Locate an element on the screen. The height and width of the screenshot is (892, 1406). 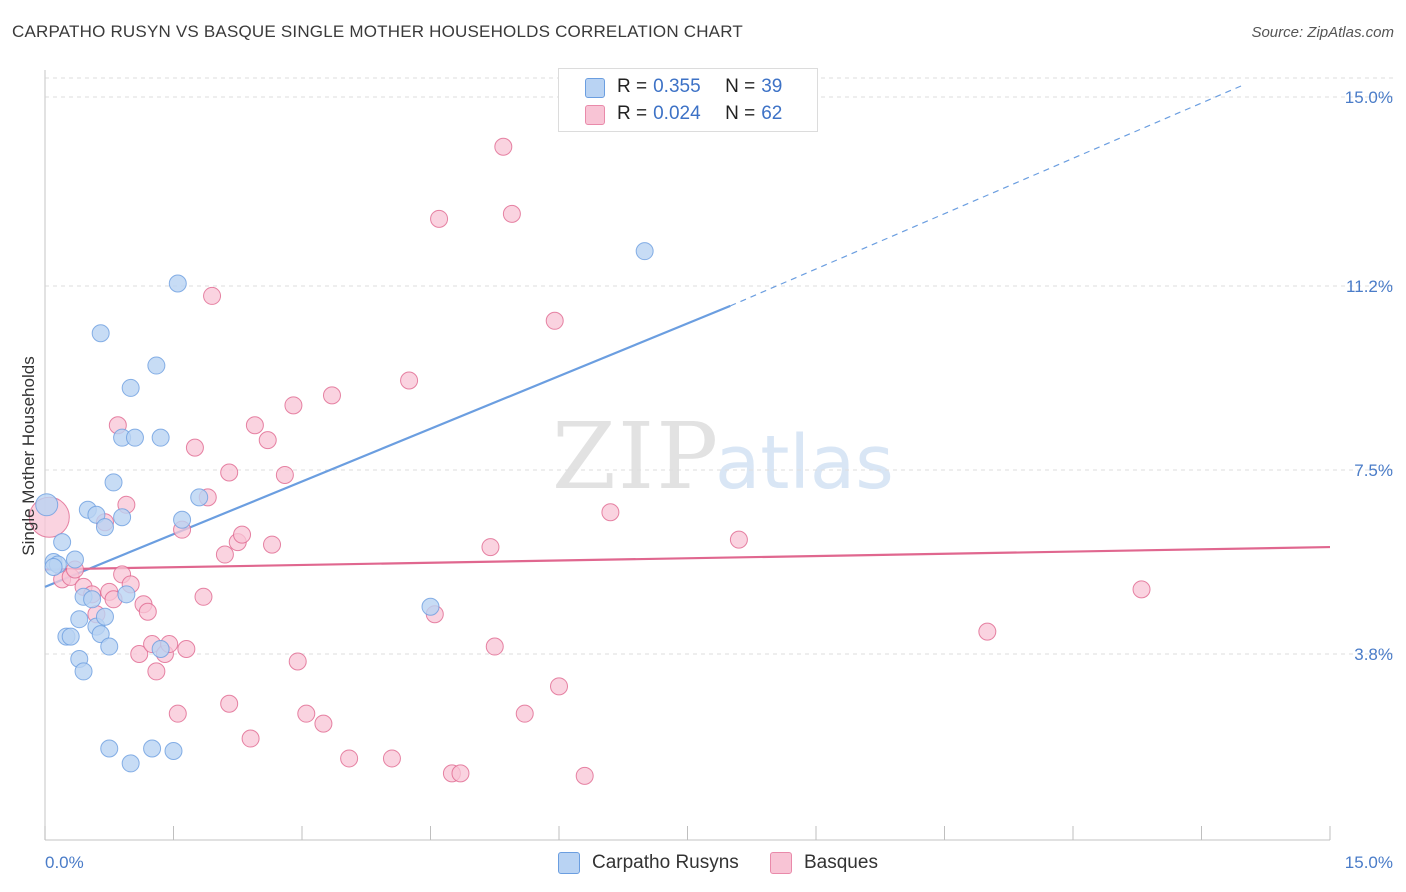
bottom-legend-label: Basques is located at coordinates (841, 862).